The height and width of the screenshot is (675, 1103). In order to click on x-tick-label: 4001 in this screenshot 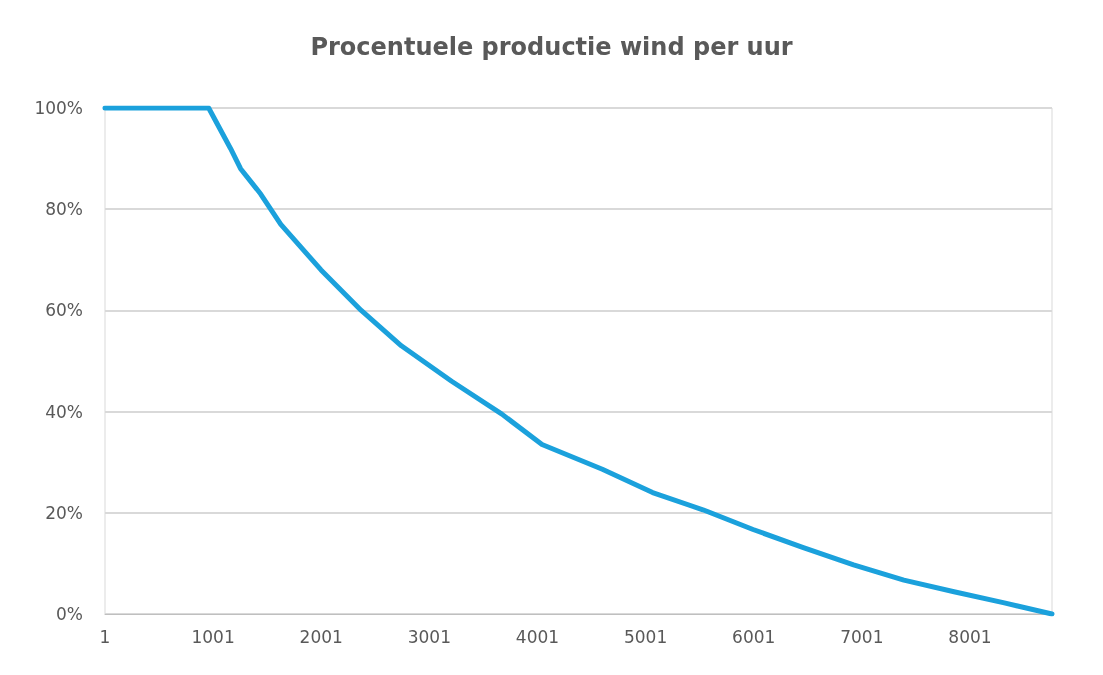, I will do `click(537, 636)`.